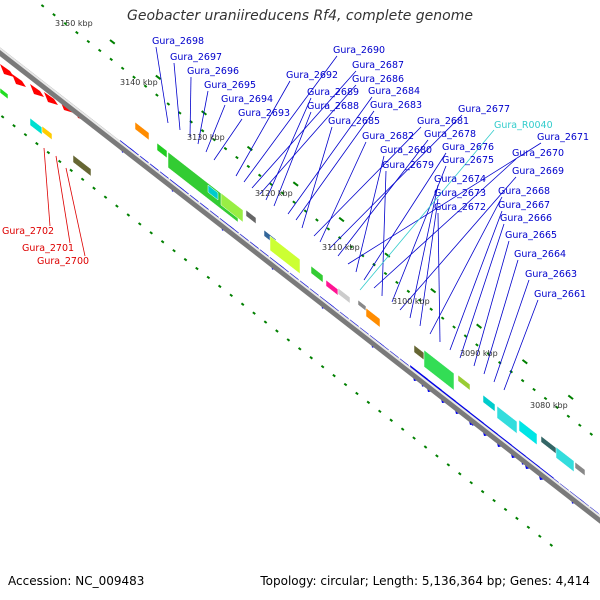 The width and height of the screenshot is (600, 600). I want to click on accession-text: Accession: NC_009483, so click(76, 581).